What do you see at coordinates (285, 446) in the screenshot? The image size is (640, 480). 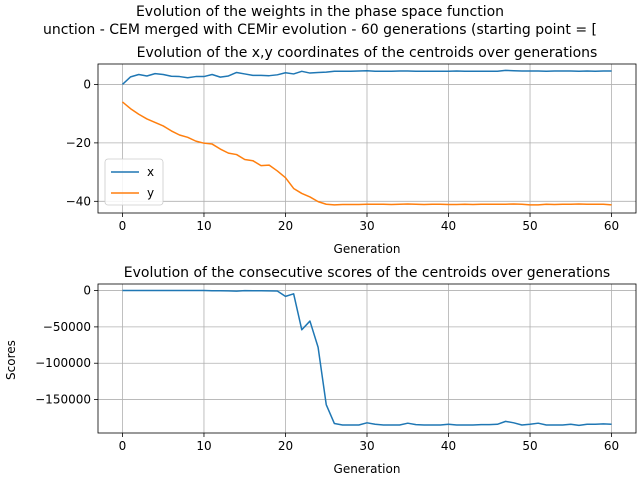 I see `scores-xtick-label: 20` at bounding box center [285, 446].